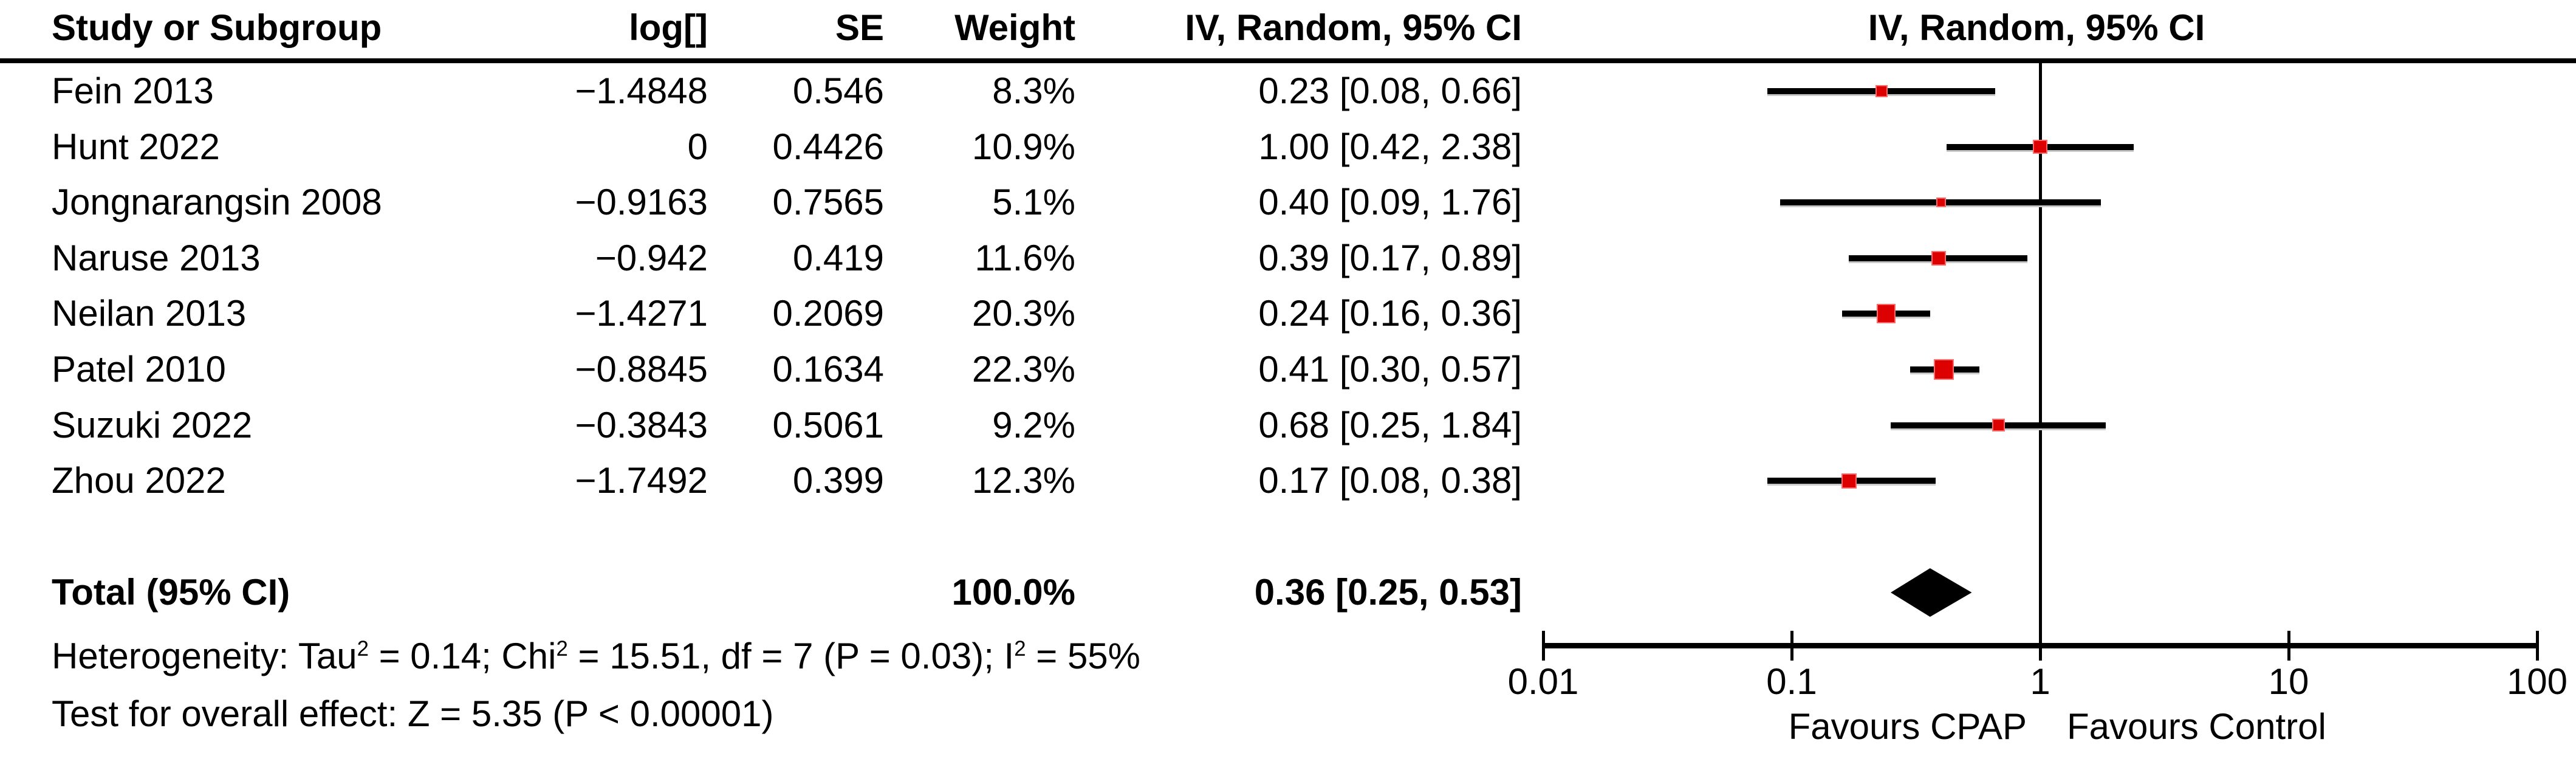 The image size is (2576, 773). I want to click on weight-value: 22.3%, so click(1023, 369).